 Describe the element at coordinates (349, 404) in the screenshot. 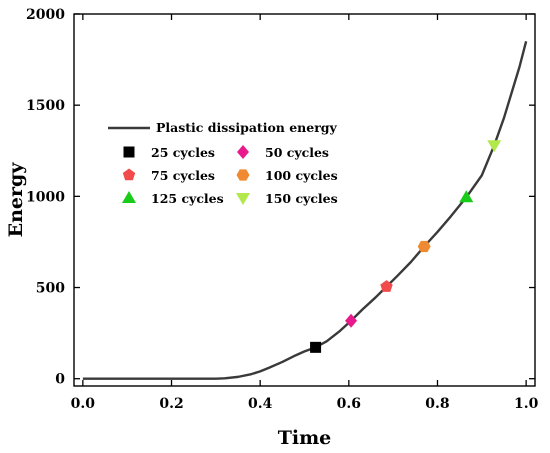

I see `x-tick-label: 0.6` at that location.